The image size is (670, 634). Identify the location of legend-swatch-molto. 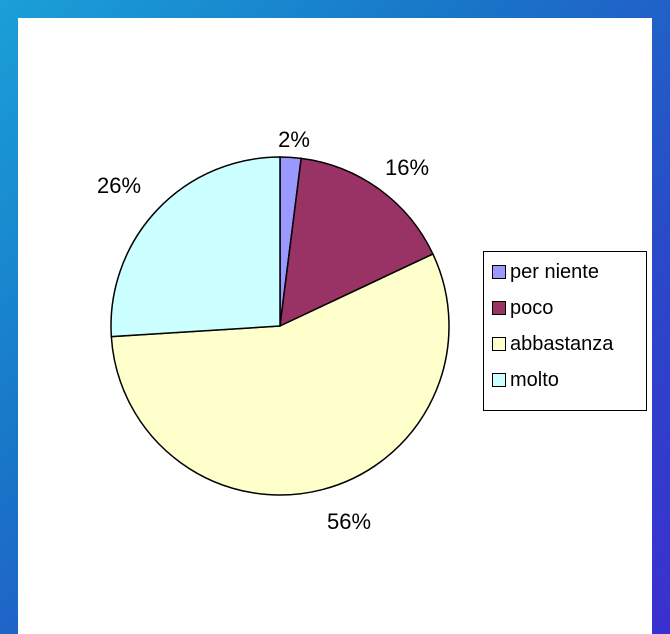
(499, 380).